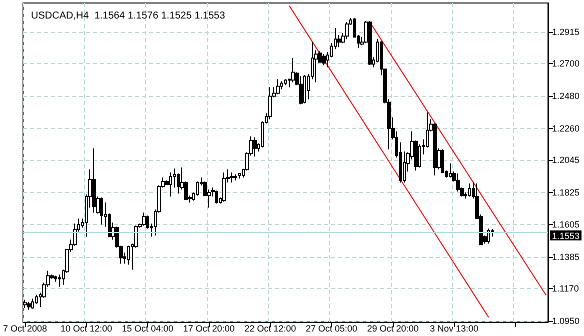  Describe the element at coordinates (566, 321) in the screenshot. I see `y-tick-label: 1.0950` at that location.